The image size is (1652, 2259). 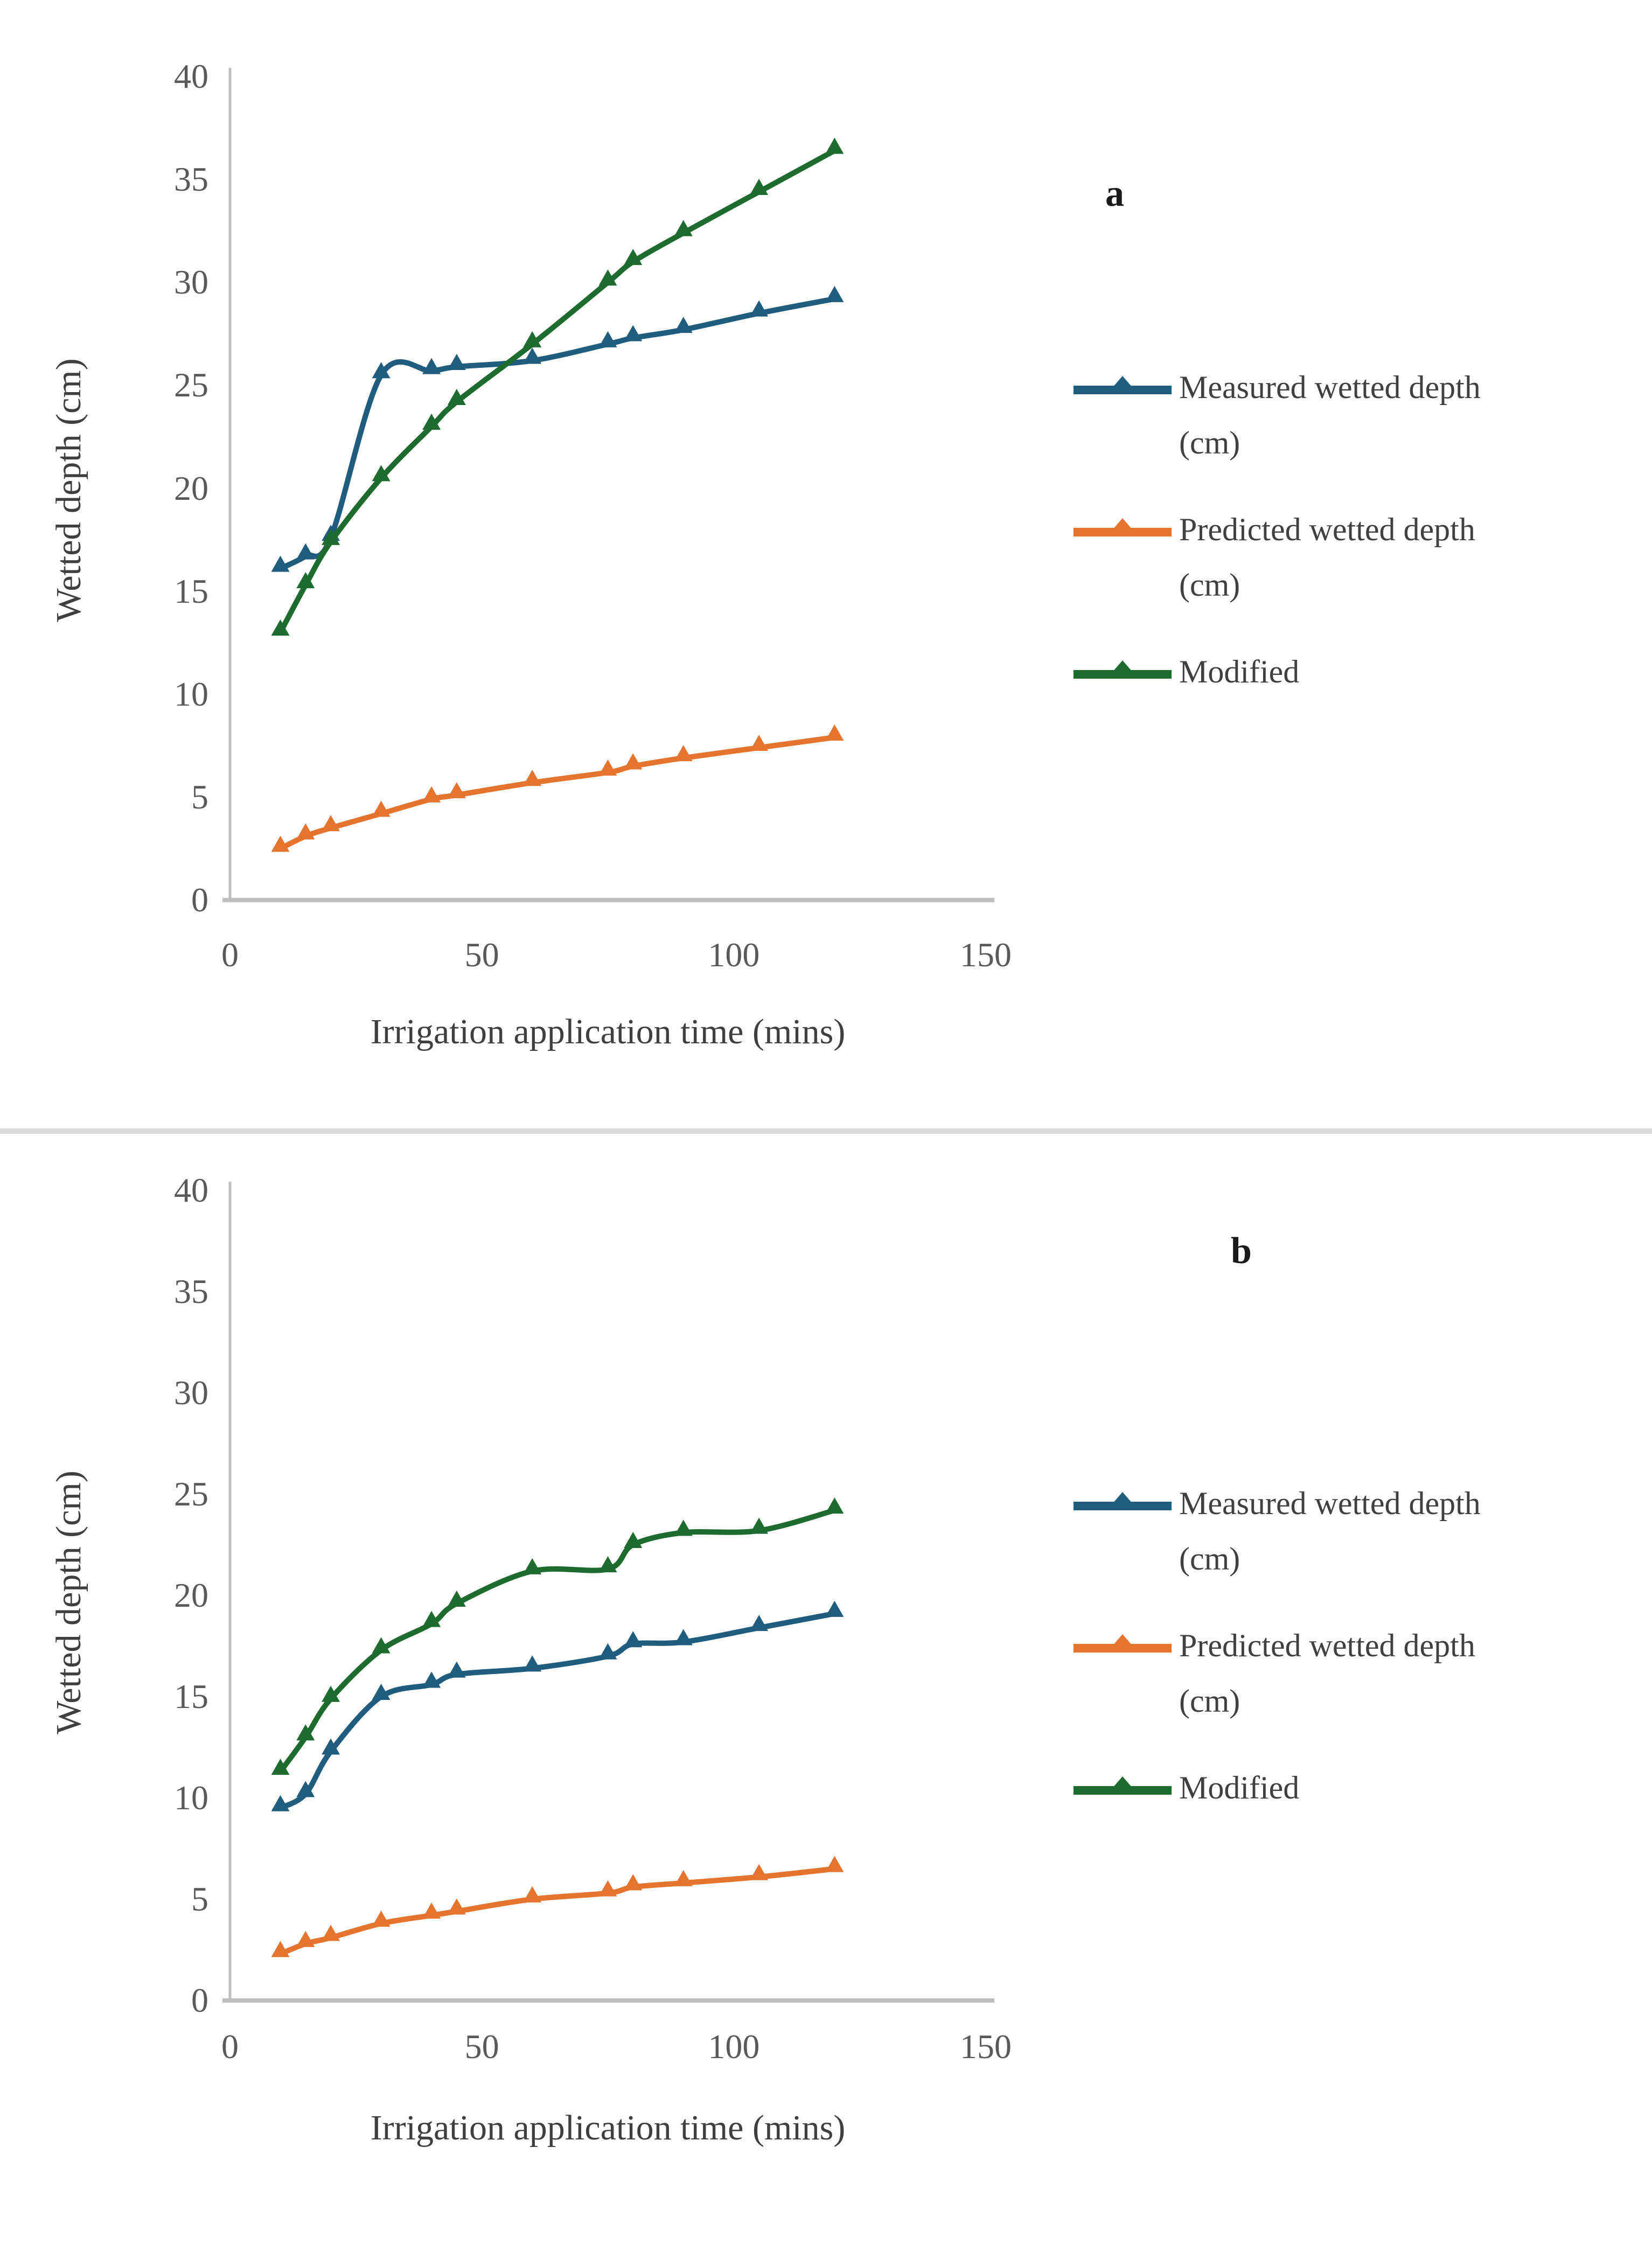 I want to click on panel-divider, so click(x=826, y=1131).